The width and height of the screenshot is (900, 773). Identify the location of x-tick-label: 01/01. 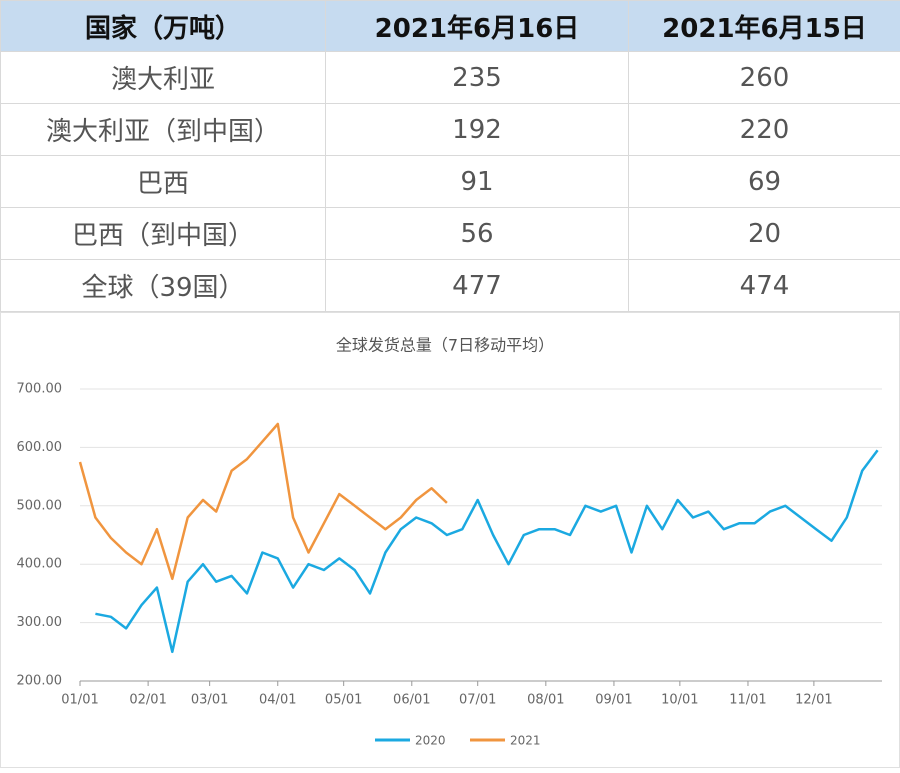
(79, 700).